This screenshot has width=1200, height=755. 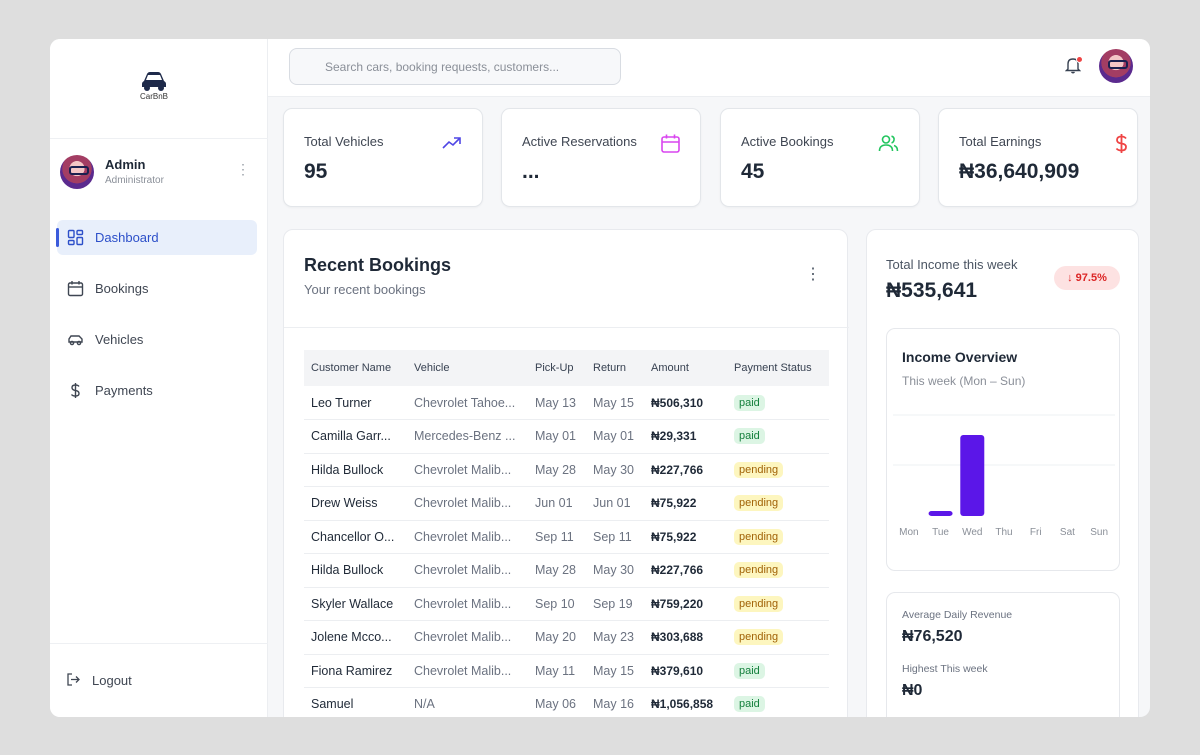 I want to click on income-bar-chart: Mon Tue Wed Thu Fri Sat Sun, so click(x=1004, y=476).